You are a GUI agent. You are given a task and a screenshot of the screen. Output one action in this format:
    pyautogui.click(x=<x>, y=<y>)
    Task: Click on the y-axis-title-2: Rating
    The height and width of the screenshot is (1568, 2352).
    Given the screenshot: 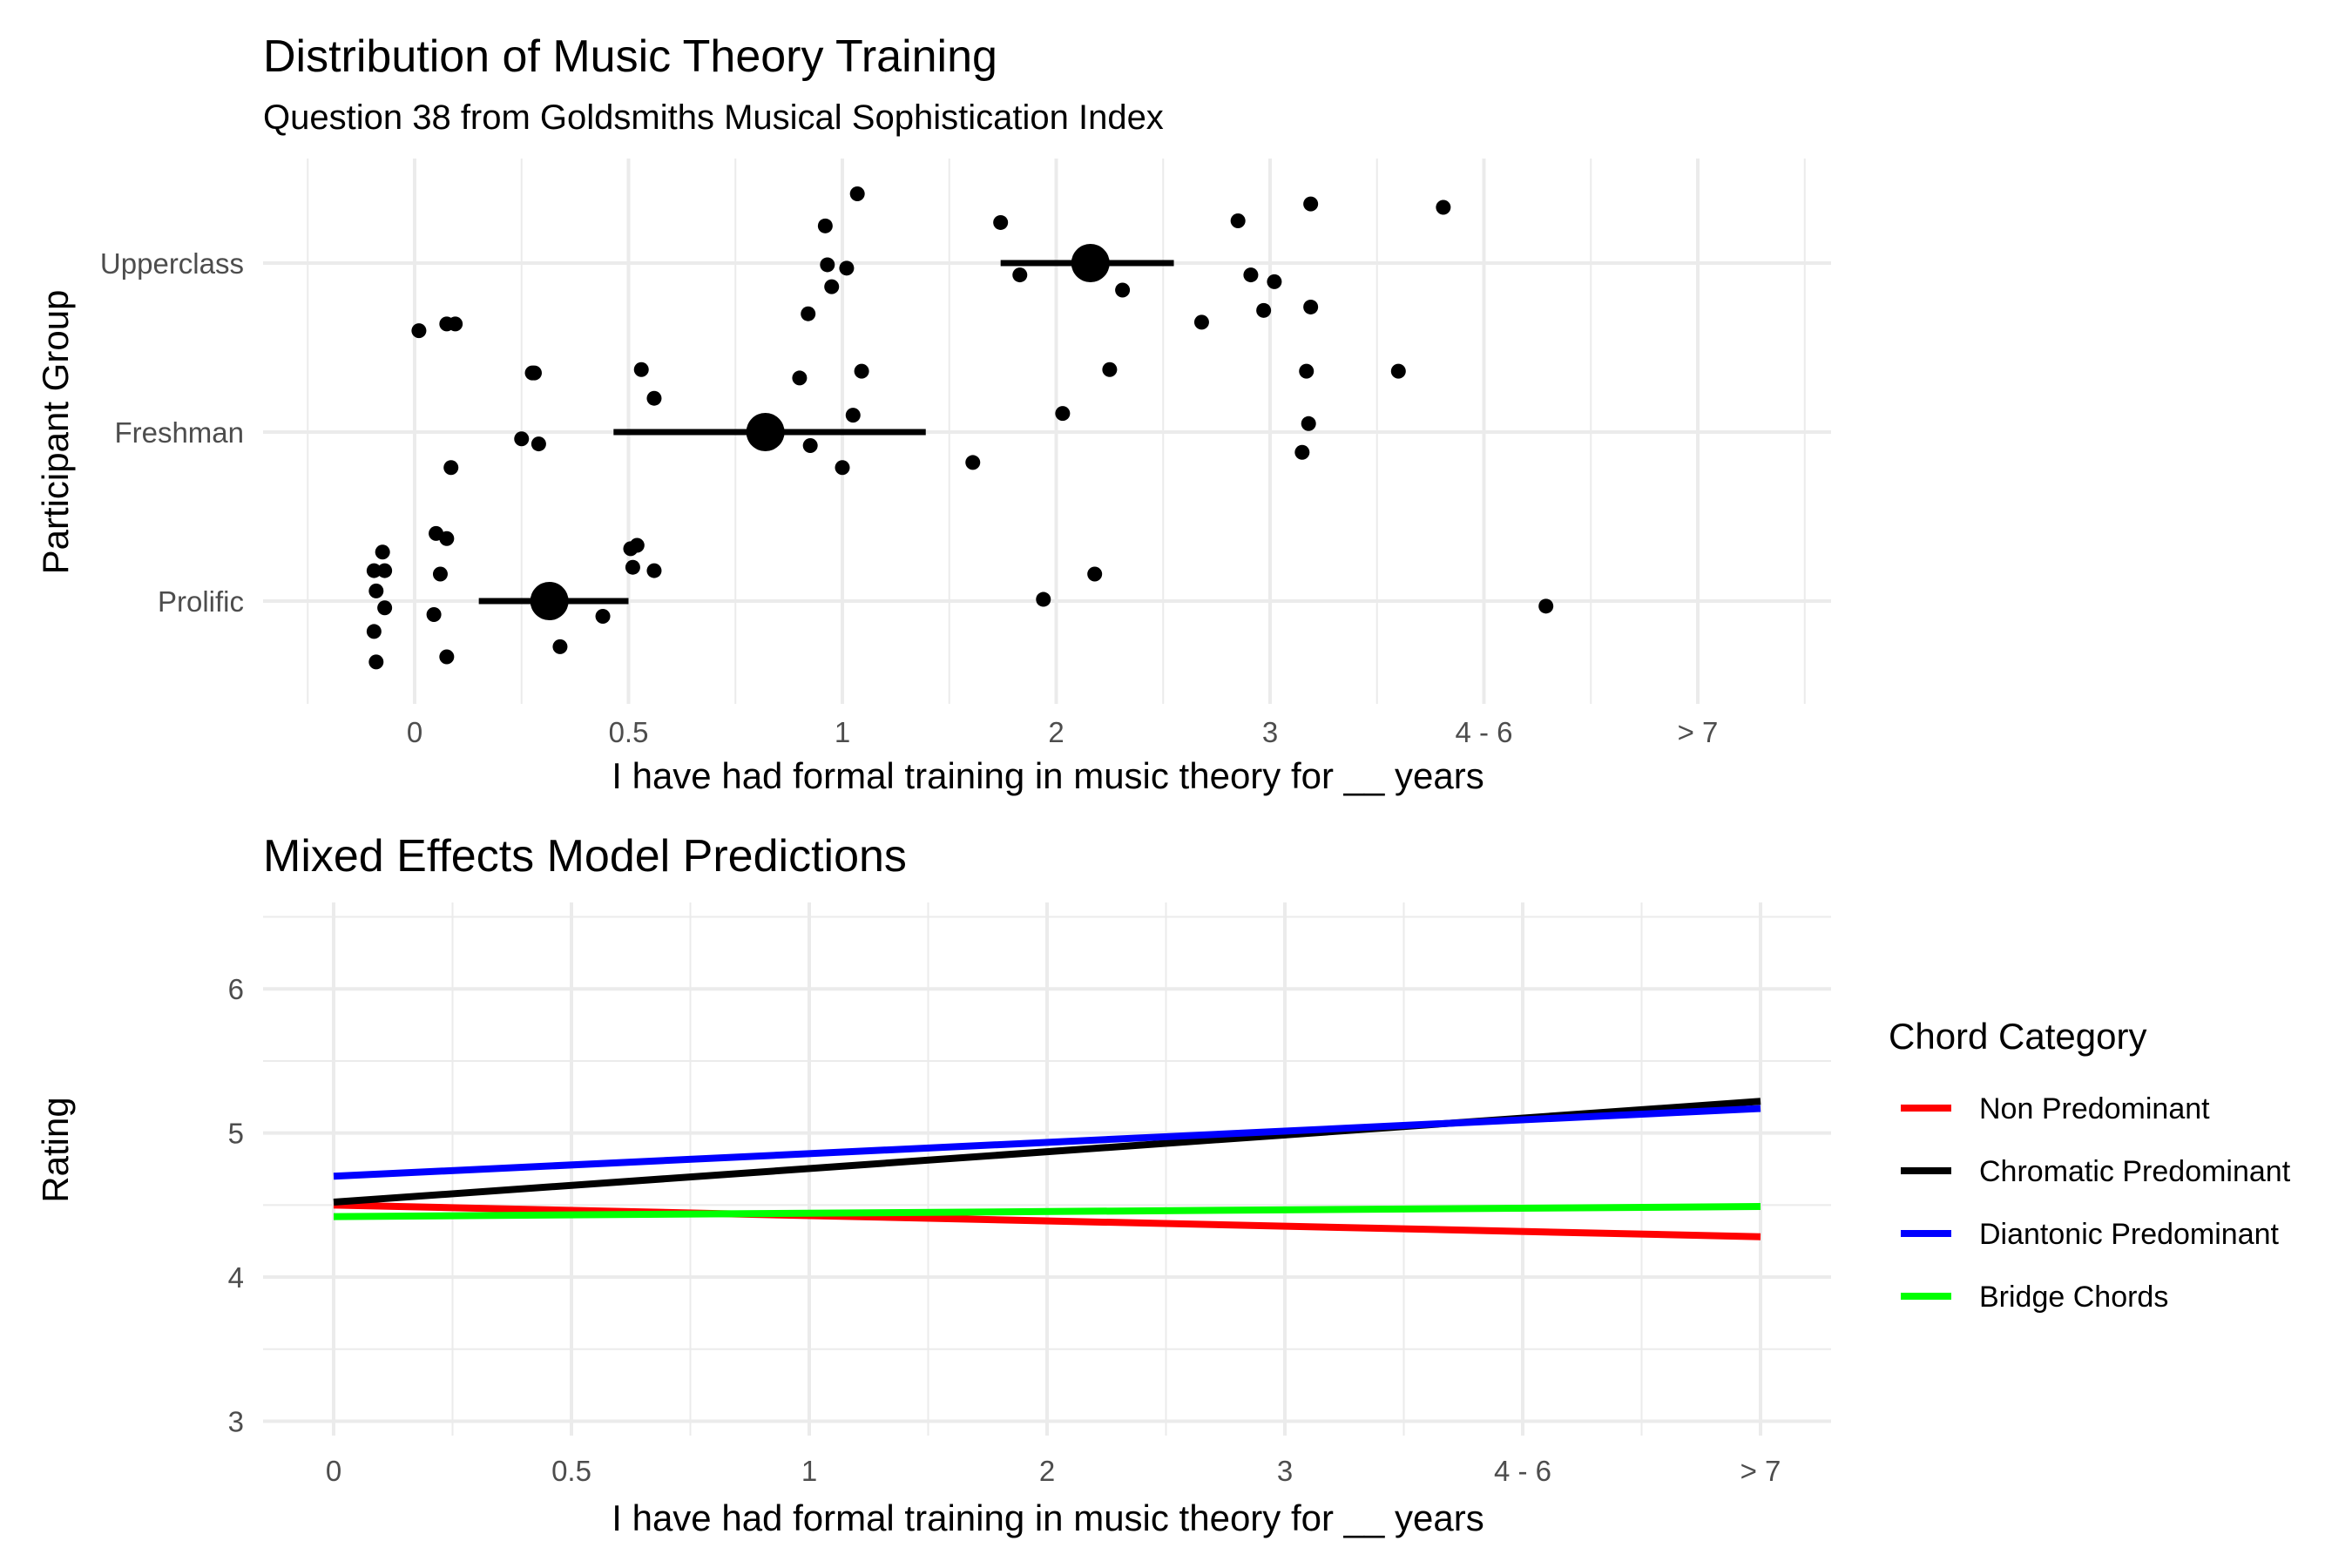 What is the action you would take?
    pyautogui.click(x=56, y=1149)
    